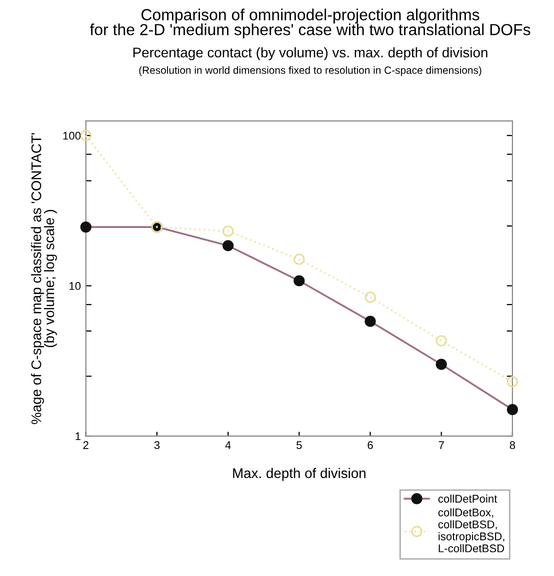 This screenshot has width=554, height=576. What do you see at coordinates (157, 445) in the screenshot?
I see `x-tick-label: 3` at bounding box center [157, 445].